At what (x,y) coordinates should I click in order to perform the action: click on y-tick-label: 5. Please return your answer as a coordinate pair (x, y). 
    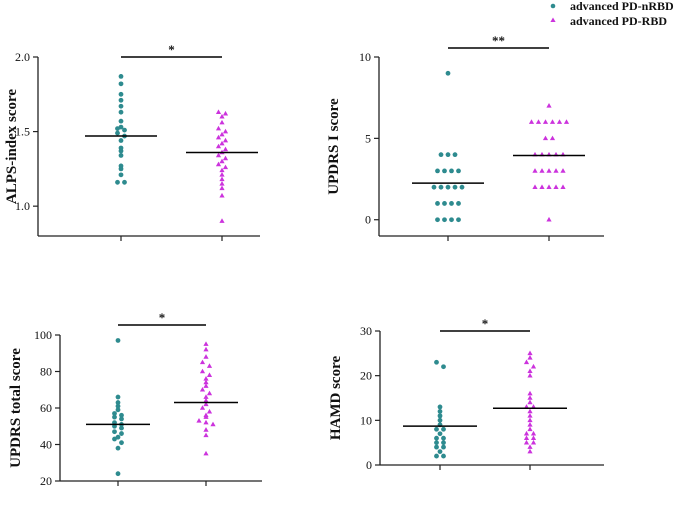
    Looking at the image, I should click on (368, 138).